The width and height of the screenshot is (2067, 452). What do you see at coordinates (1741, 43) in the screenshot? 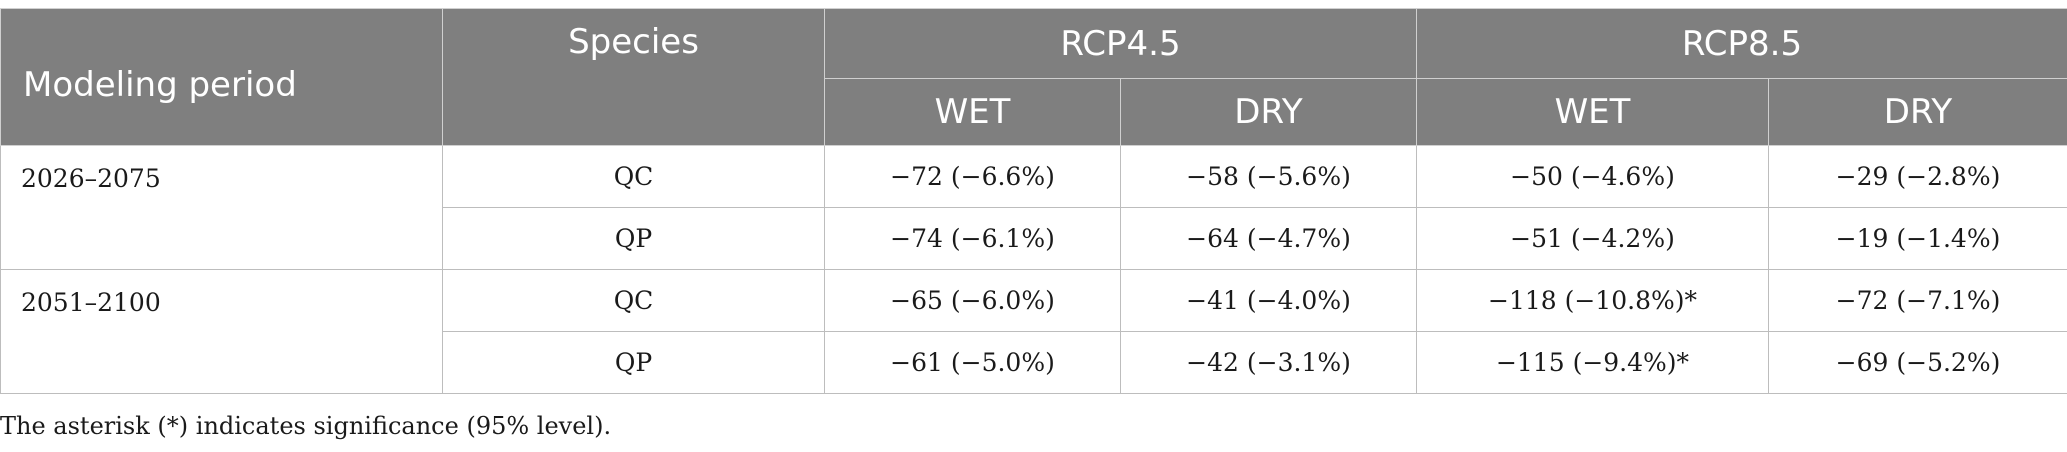
I see `header-rcp85: RCP8.5` at bounding box center [1741, 43].